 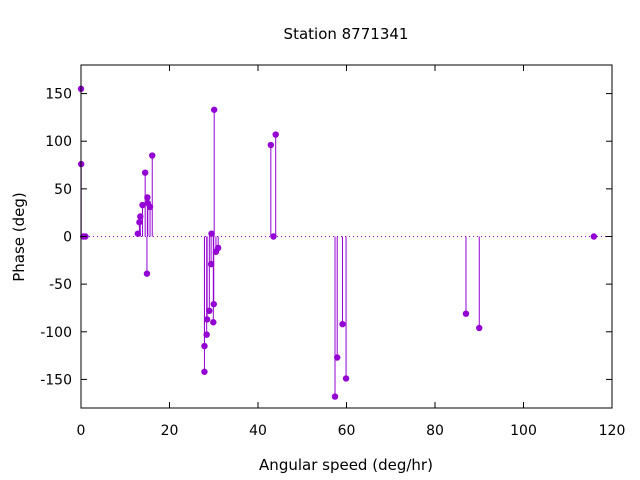 What do you see at coordinates (58, 95) in the screenshot?
I see `y-tick-label: 150` at bounding box center [58, 95].